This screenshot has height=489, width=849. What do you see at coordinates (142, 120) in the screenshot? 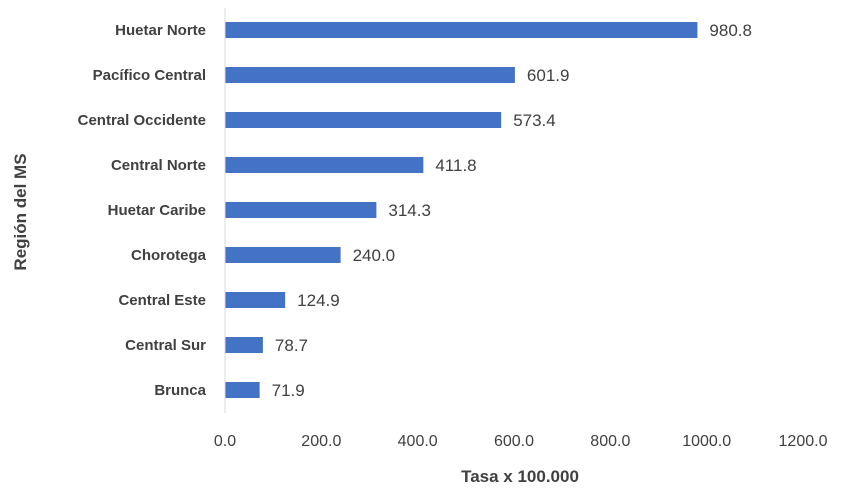
I see `category-label: Central Occidente` at bounding box center [142, 120].